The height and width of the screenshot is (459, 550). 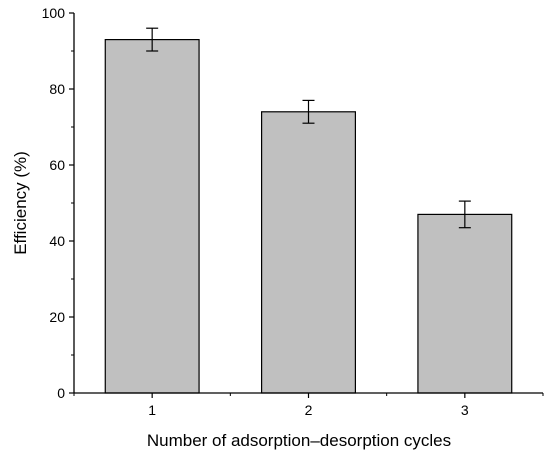 What do you see at coordinates (20, 203) in the screenshot?
I see `y-axis-label: Efficiency (%)` at bounding box center [20, 203].